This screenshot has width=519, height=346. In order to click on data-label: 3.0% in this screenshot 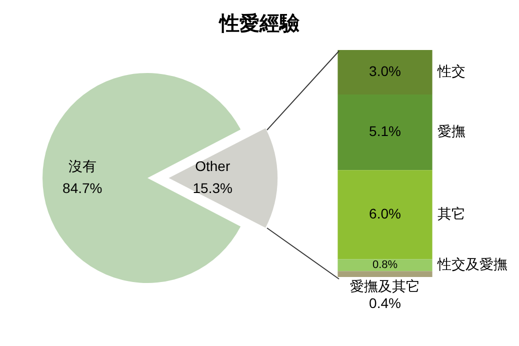, I will do `click(385, 71)`.